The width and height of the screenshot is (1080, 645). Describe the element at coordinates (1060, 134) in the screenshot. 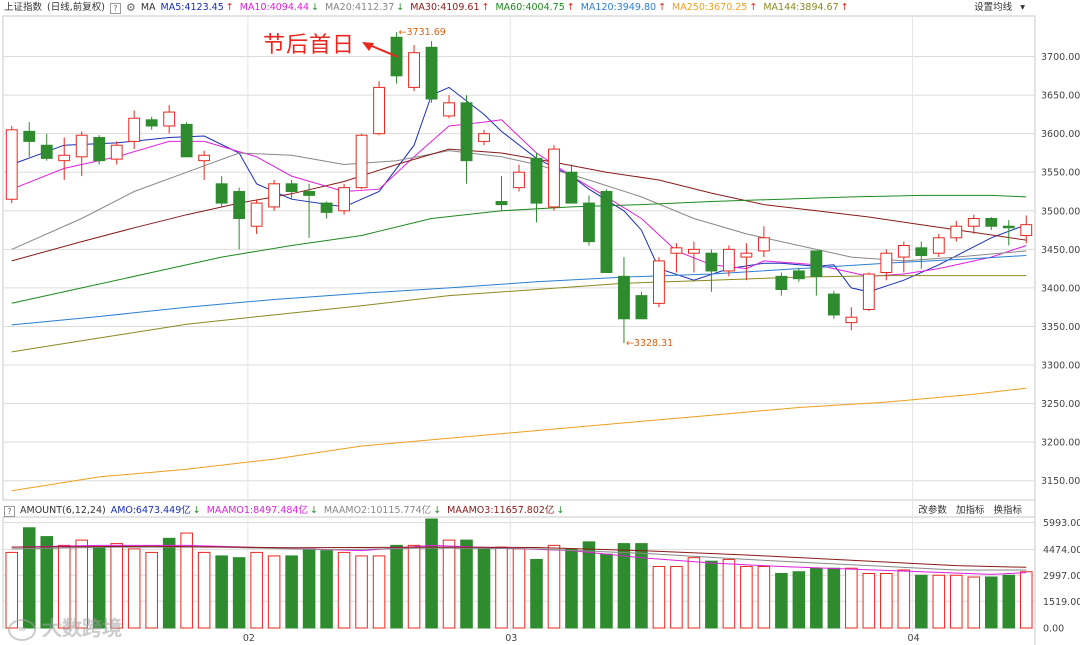

I see `price-tick-label: 3600.00` at that location.